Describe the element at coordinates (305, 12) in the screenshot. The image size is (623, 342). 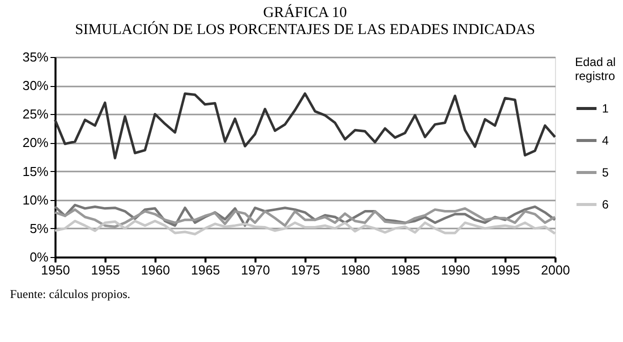
I see `chart-title: GRÁFICA 10` at that location.